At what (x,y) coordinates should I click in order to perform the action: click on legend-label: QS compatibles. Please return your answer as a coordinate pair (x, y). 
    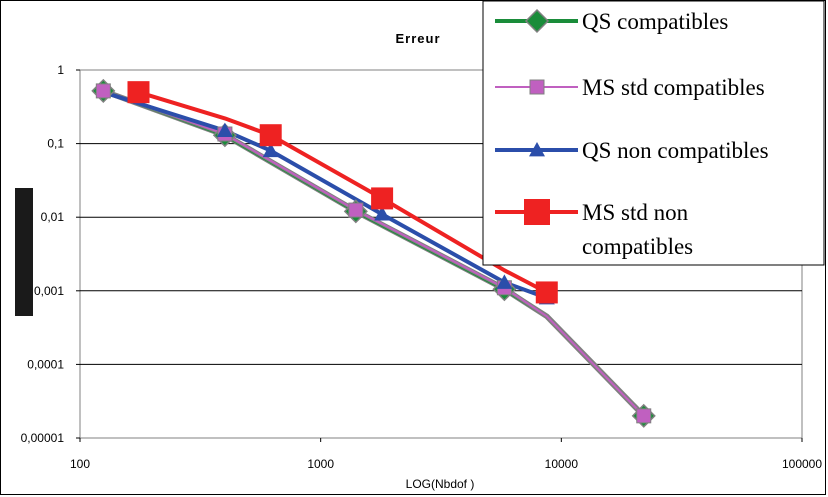
    Looking at the image, I should click on (655, 21).